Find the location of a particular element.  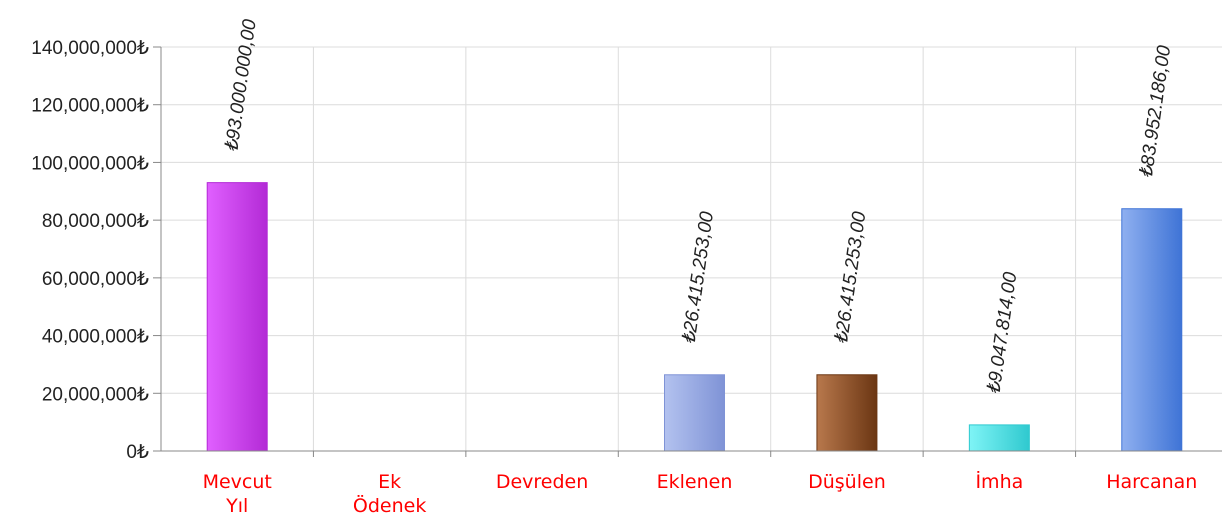

x-category-label: Ödenek is located at coordinates (389, 505).